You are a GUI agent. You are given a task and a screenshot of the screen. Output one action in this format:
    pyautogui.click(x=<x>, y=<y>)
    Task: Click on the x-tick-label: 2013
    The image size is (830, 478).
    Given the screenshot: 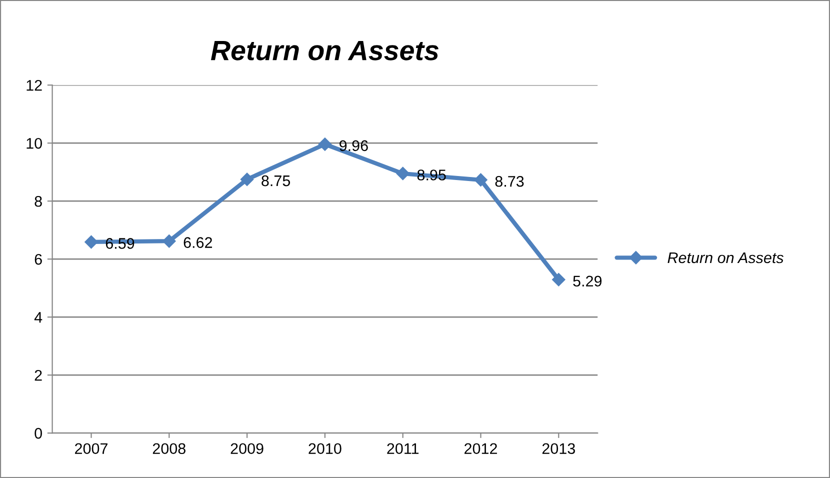 What is the action you would take?
    pyautogui.click(x=558, y=448)
    